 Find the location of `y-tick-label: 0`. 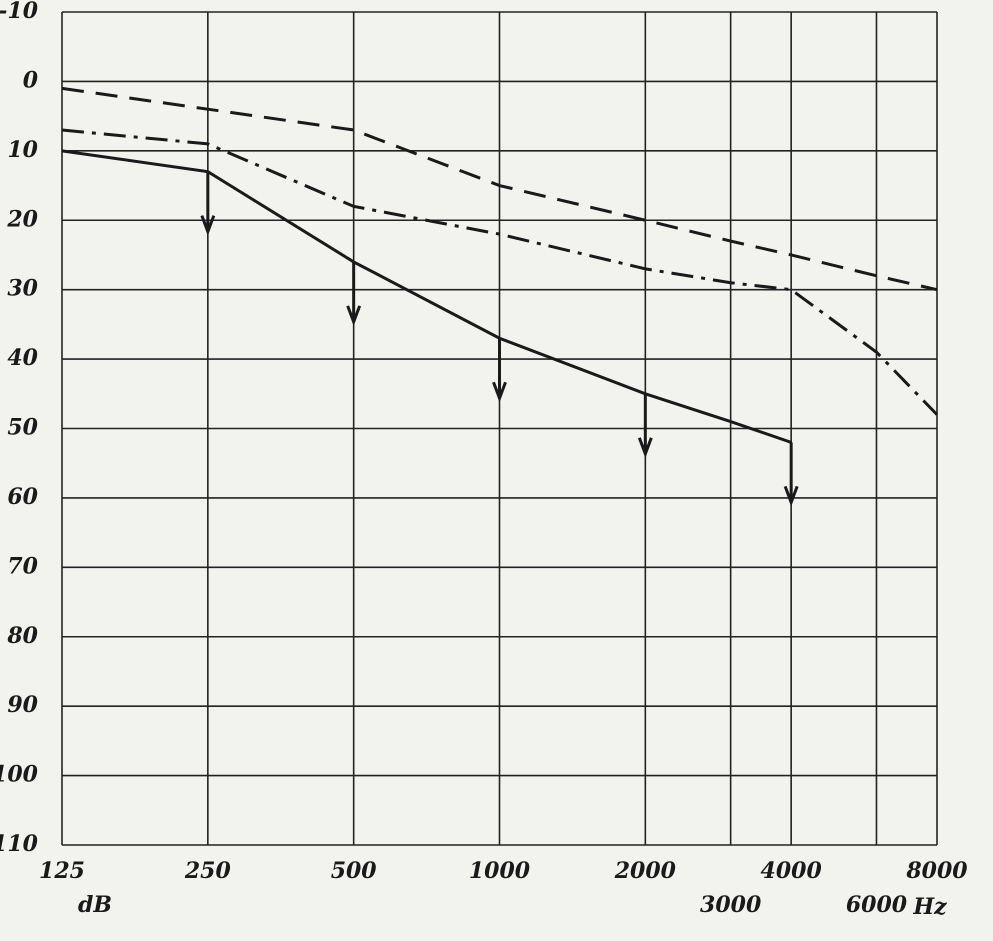

y-tick-label: 0 is located at coordinates (31, 80).